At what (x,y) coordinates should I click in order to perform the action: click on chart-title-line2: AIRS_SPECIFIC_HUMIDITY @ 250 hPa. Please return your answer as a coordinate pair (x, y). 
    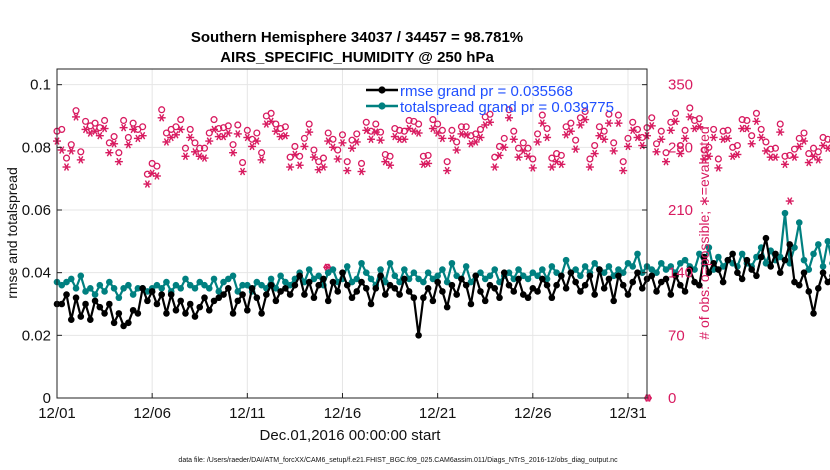
    Looking at the image, I should click on (357, 57).